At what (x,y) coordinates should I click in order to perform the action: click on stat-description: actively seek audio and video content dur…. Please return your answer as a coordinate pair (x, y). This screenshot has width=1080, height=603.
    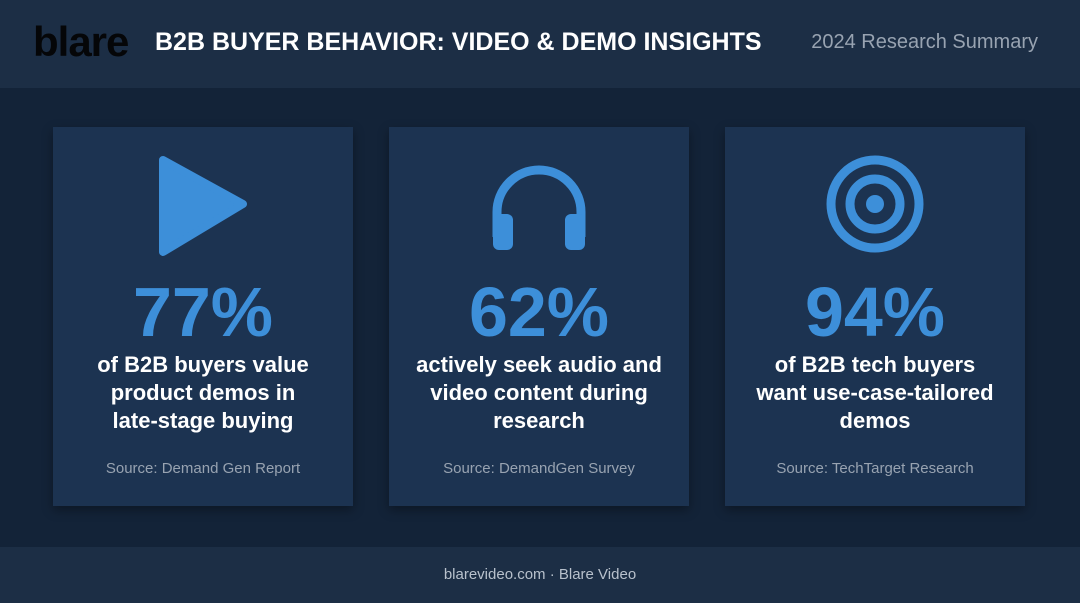
    Looking at the image, I should click on (539, 393).